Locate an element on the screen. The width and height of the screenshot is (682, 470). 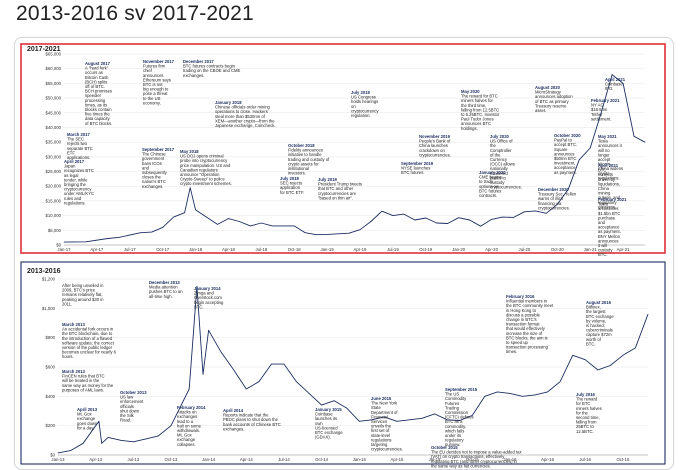
annotation-date: July 2019 is located at coordinates (361, 92).